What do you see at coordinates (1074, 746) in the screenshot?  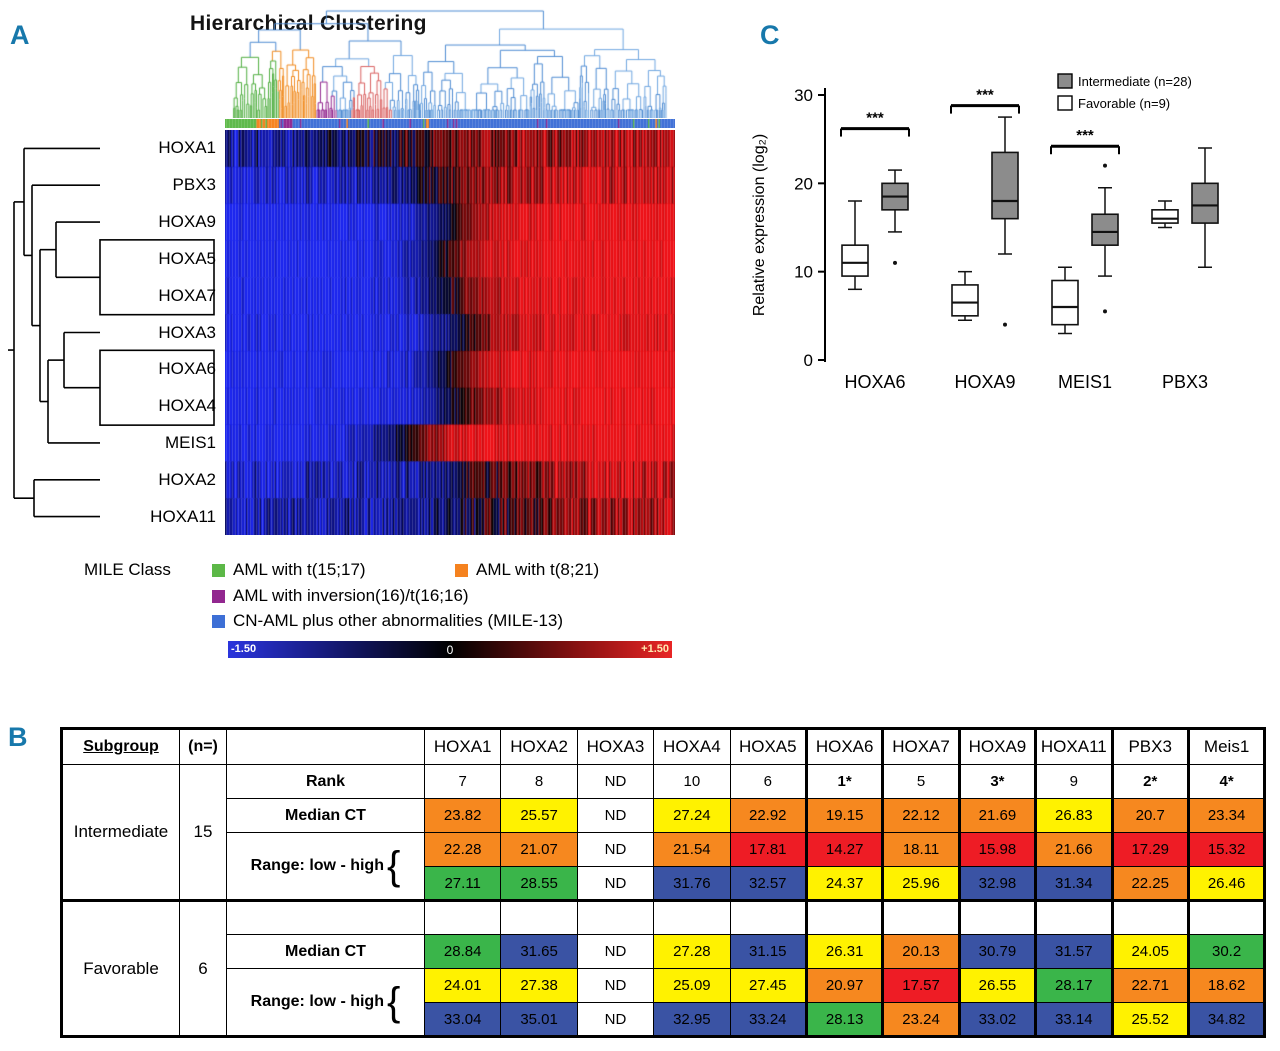 I see `col-header-hoxa11: HOXA11` at bounding box center [1074, 746].